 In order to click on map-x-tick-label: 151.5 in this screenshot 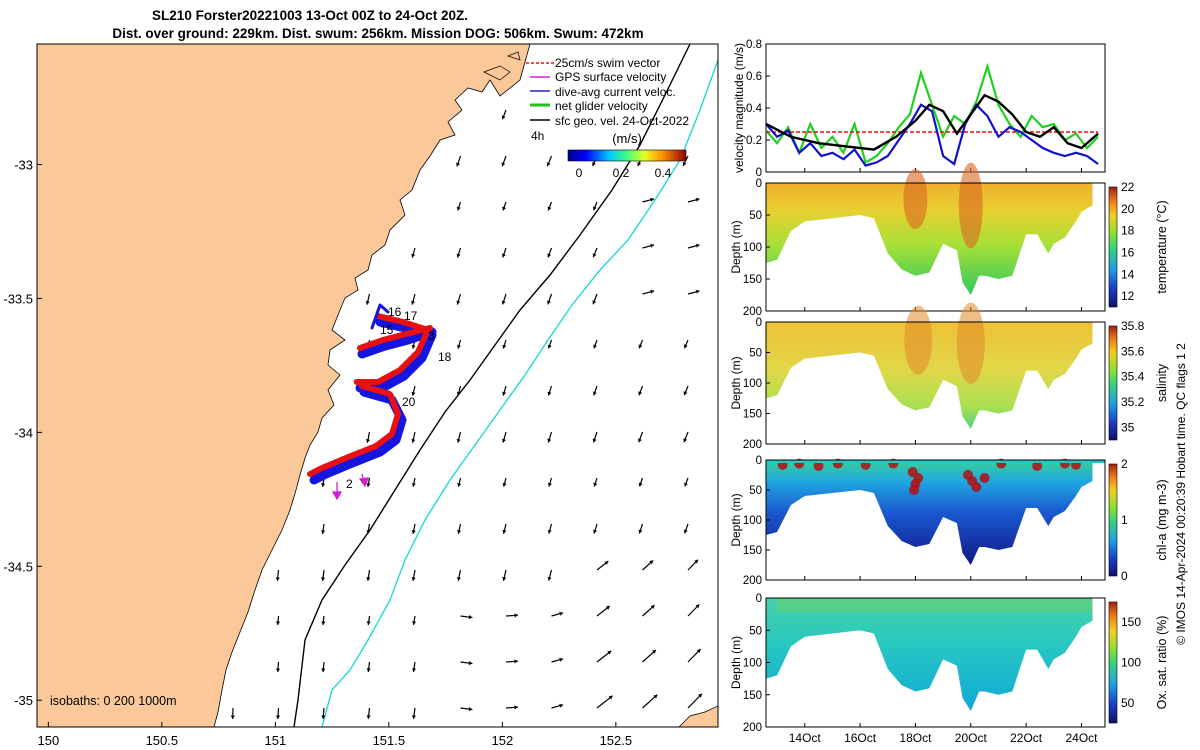, I will do `click(389, 740)`.